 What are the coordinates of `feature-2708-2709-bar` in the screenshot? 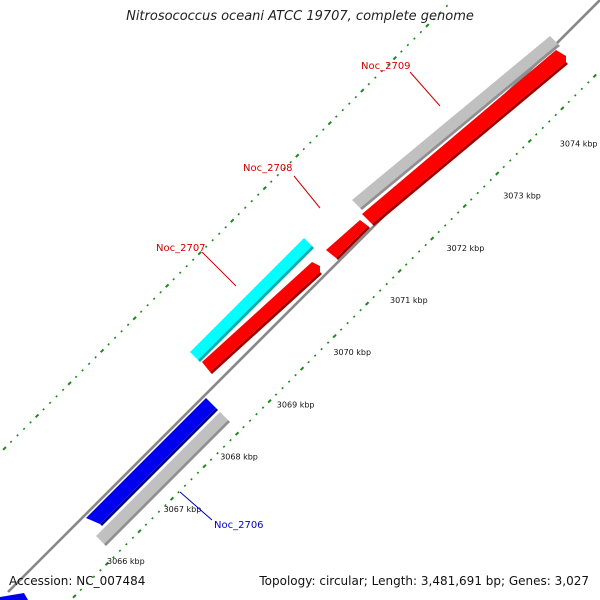 It's located at (455, 122).